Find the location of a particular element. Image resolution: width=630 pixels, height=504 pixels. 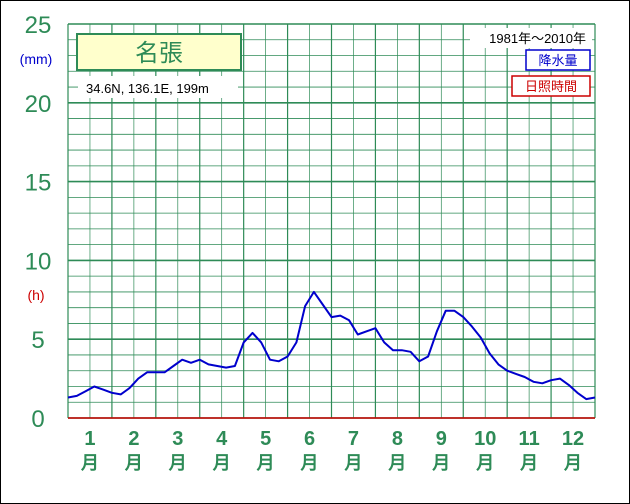

y-tick-label: 10 is located at coordinates (38, 261).